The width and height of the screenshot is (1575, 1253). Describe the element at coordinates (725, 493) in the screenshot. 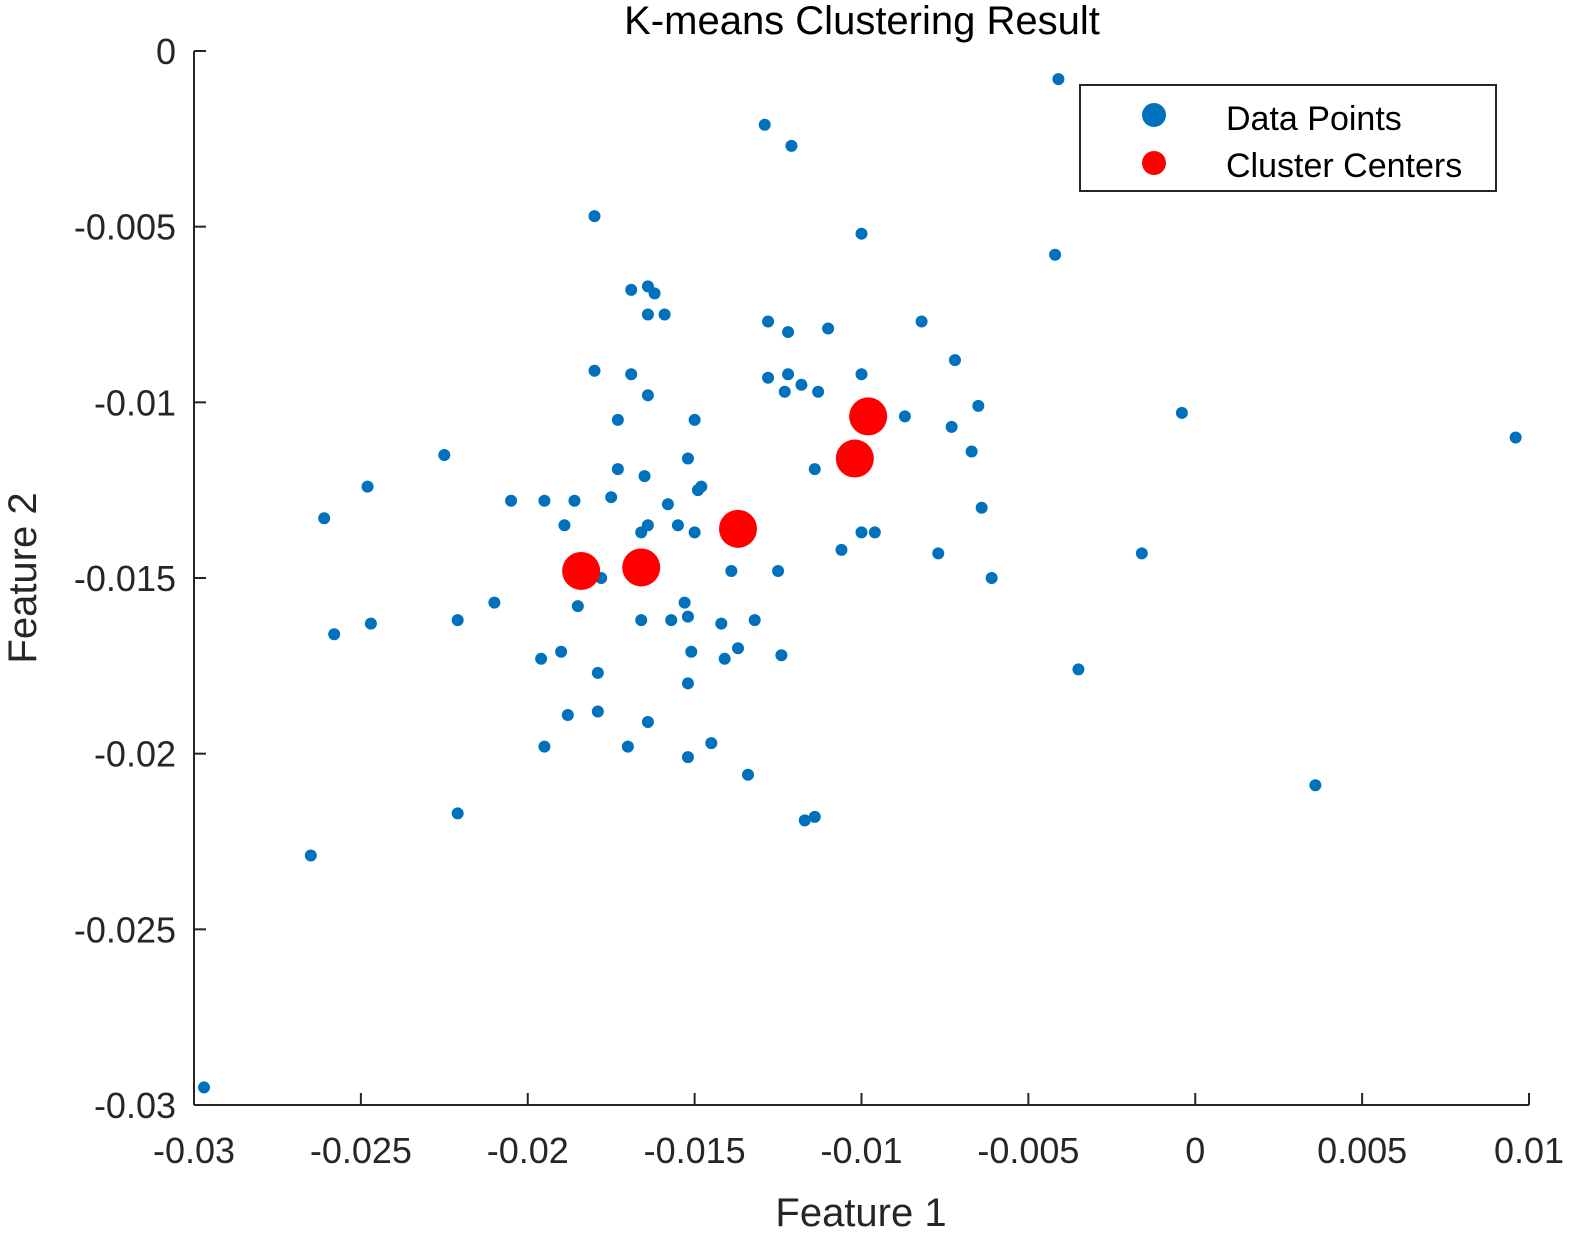

I see `cluster-centers-series` at that location.